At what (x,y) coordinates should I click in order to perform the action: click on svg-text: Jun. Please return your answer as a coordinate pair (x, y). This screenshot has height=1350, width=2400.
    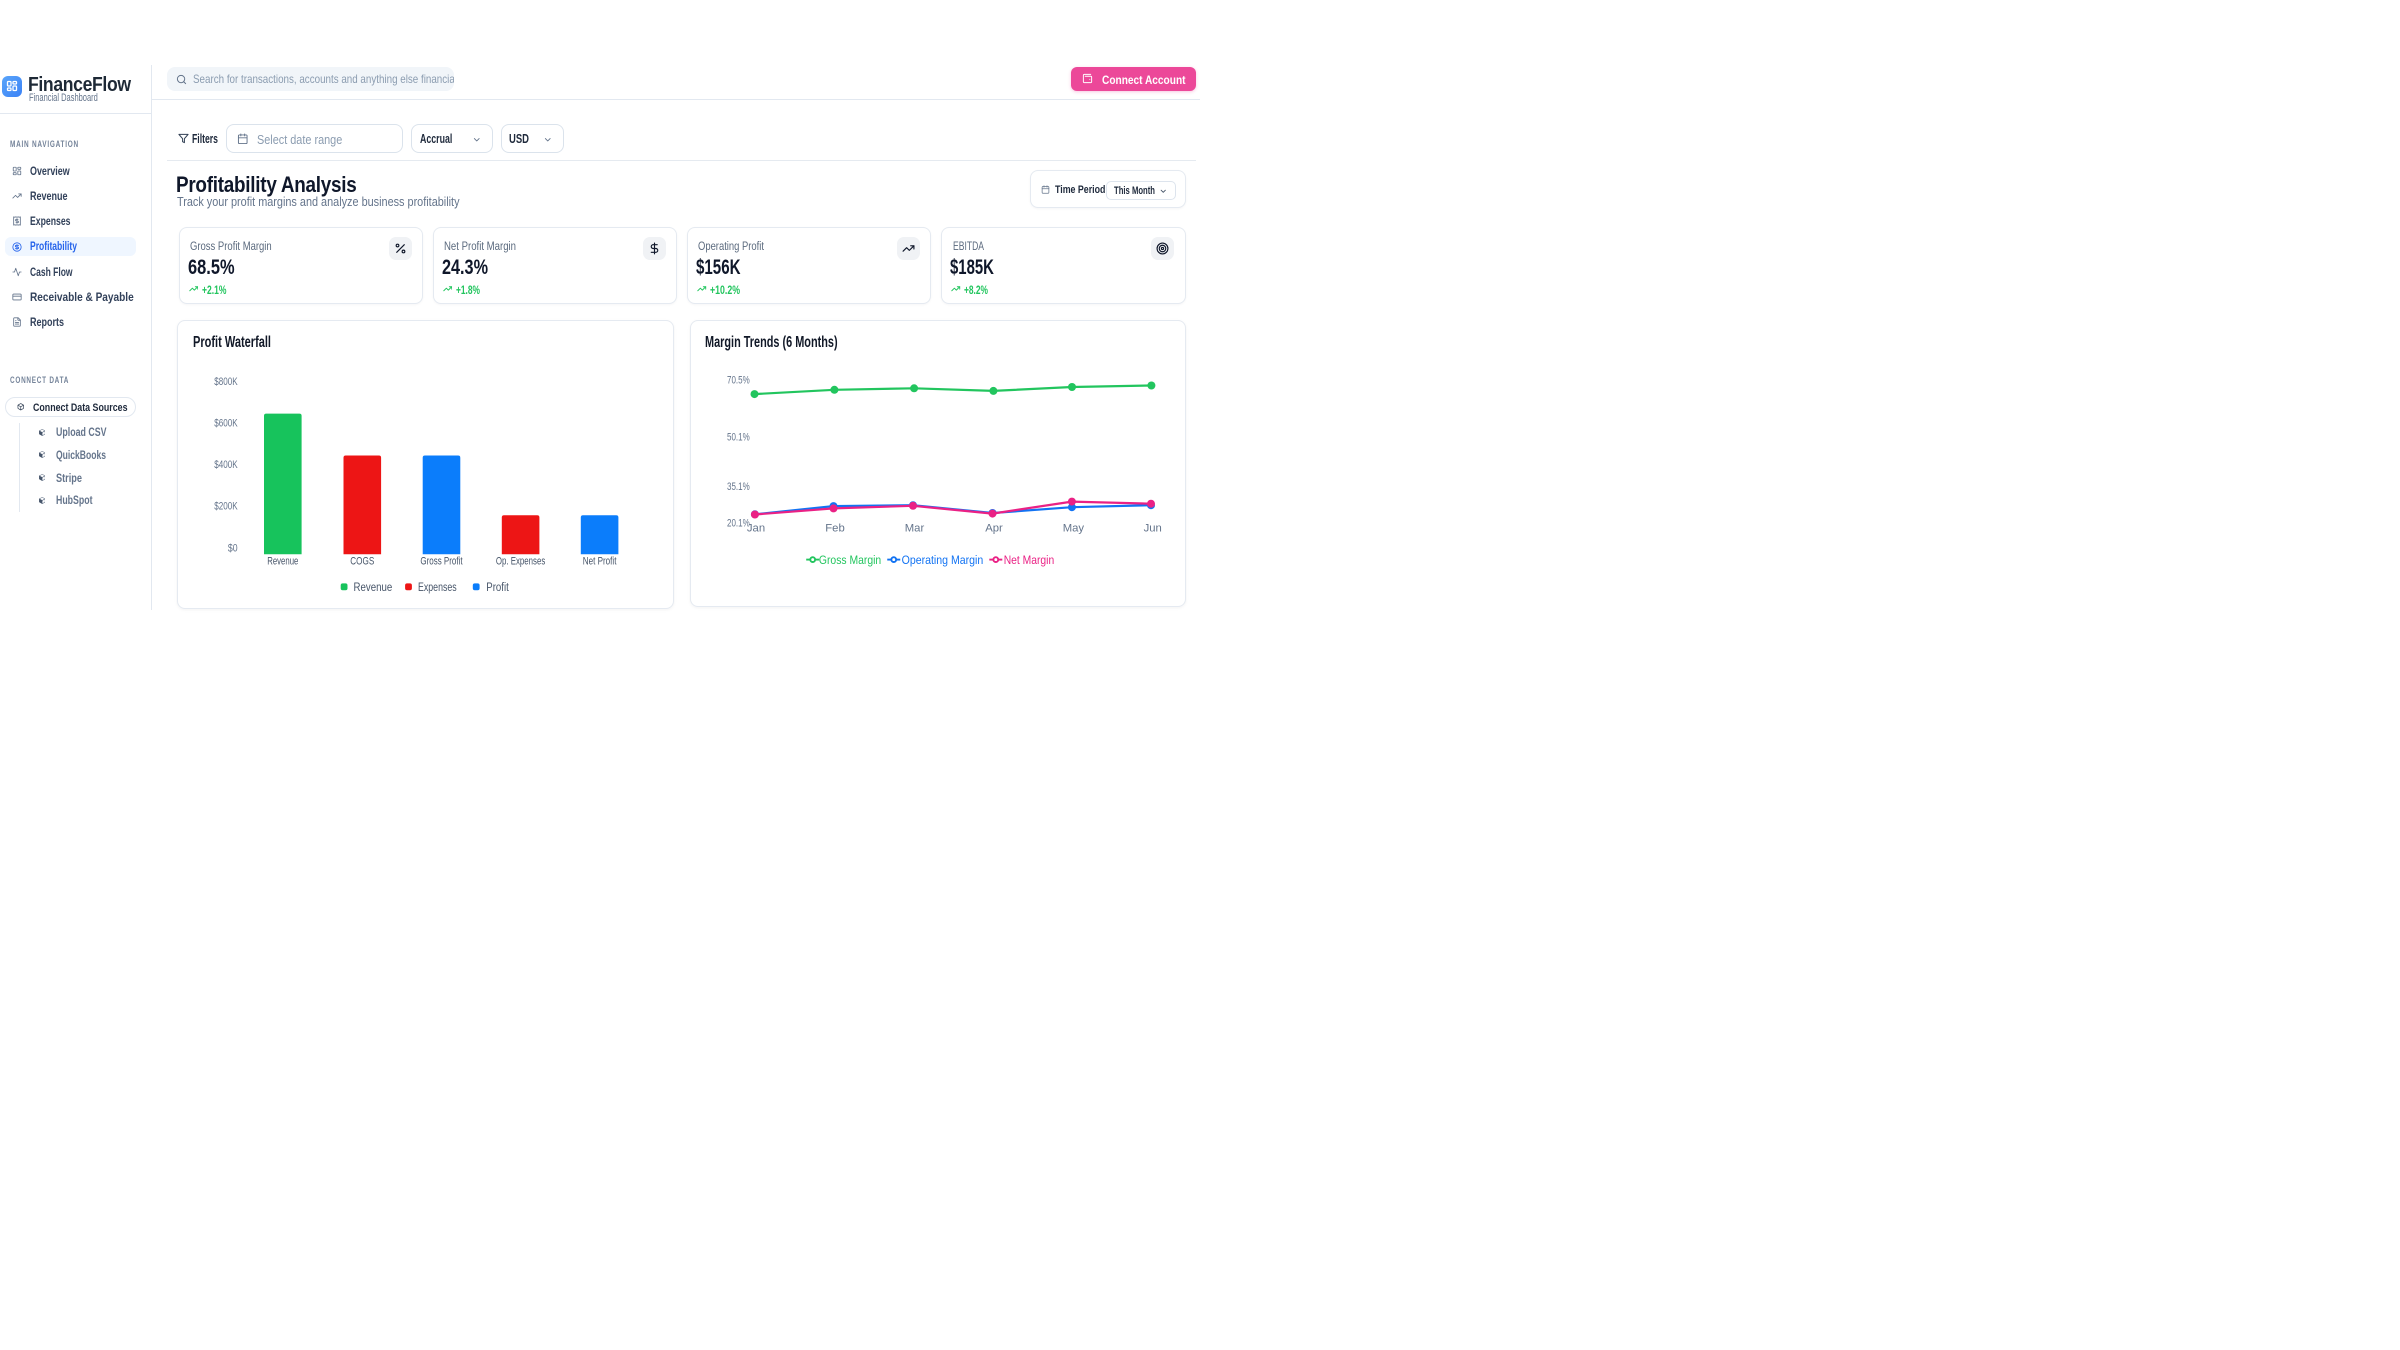
    Looking at the image, I should click on (1153, 528).